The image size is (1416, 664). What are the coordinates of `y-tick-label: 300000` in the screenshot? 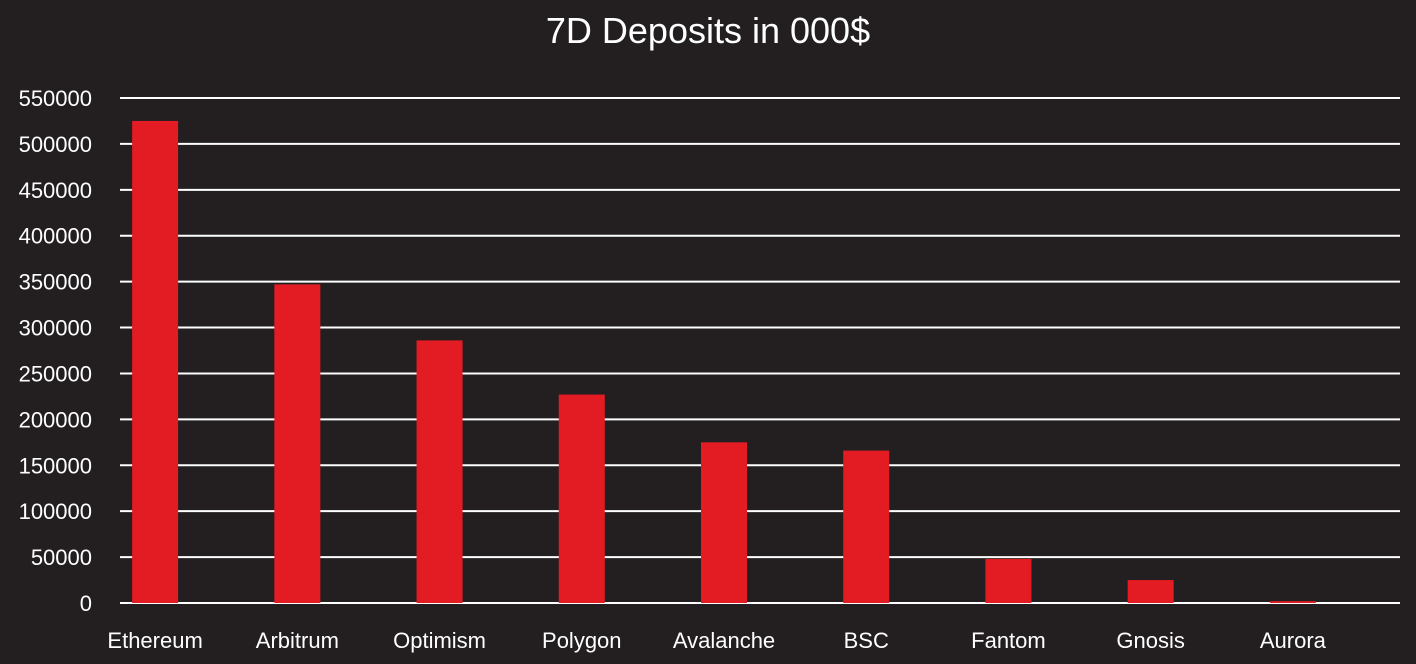 It's located at (55, 328).